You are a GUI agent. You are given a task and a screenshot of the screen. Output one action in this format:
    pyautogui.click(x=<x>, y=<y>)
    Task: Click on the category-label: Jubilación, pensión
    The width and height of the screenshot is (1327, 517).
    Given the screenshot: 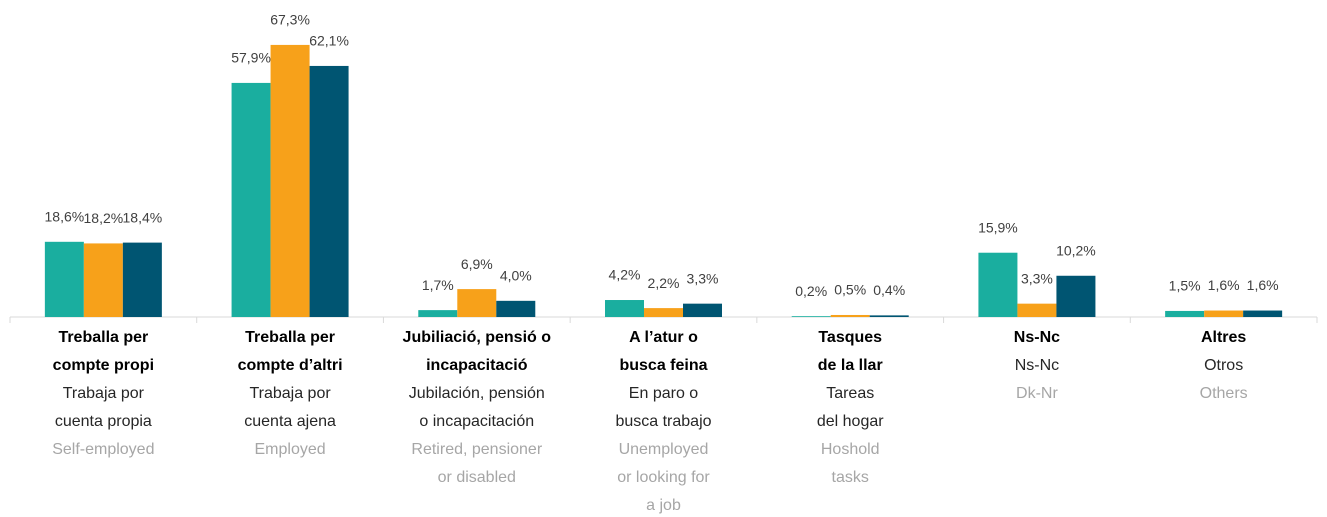 What is the action you would take?
    pyautogui.click(x=477, y=393)
    